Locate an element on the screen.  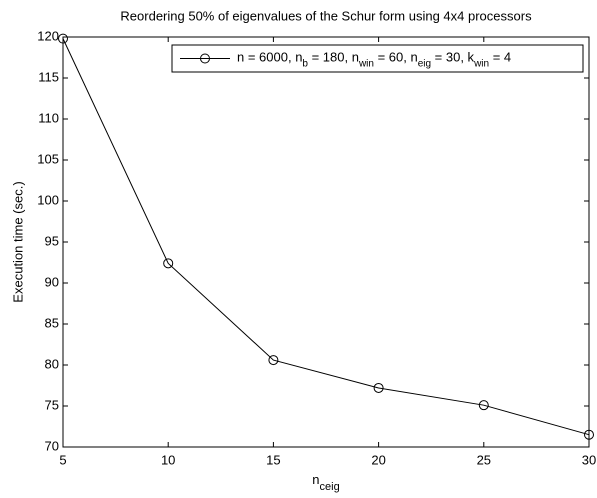
legend-marker is located at coordinates (205, 58).